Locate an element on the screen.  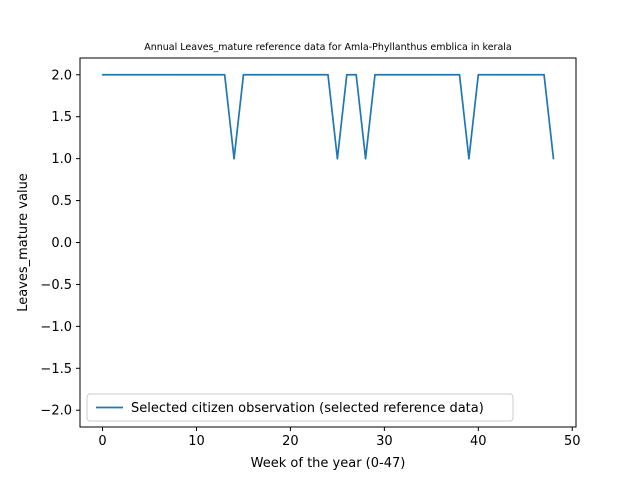
legend-box is located at coordinates (300, 407).